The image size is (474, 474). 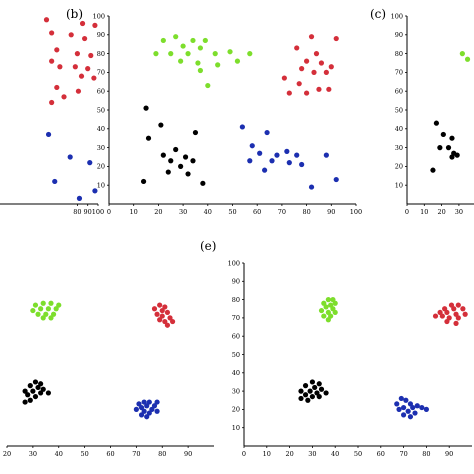 I want to click on x-tick-label: 100, so click(x=98, y=212).